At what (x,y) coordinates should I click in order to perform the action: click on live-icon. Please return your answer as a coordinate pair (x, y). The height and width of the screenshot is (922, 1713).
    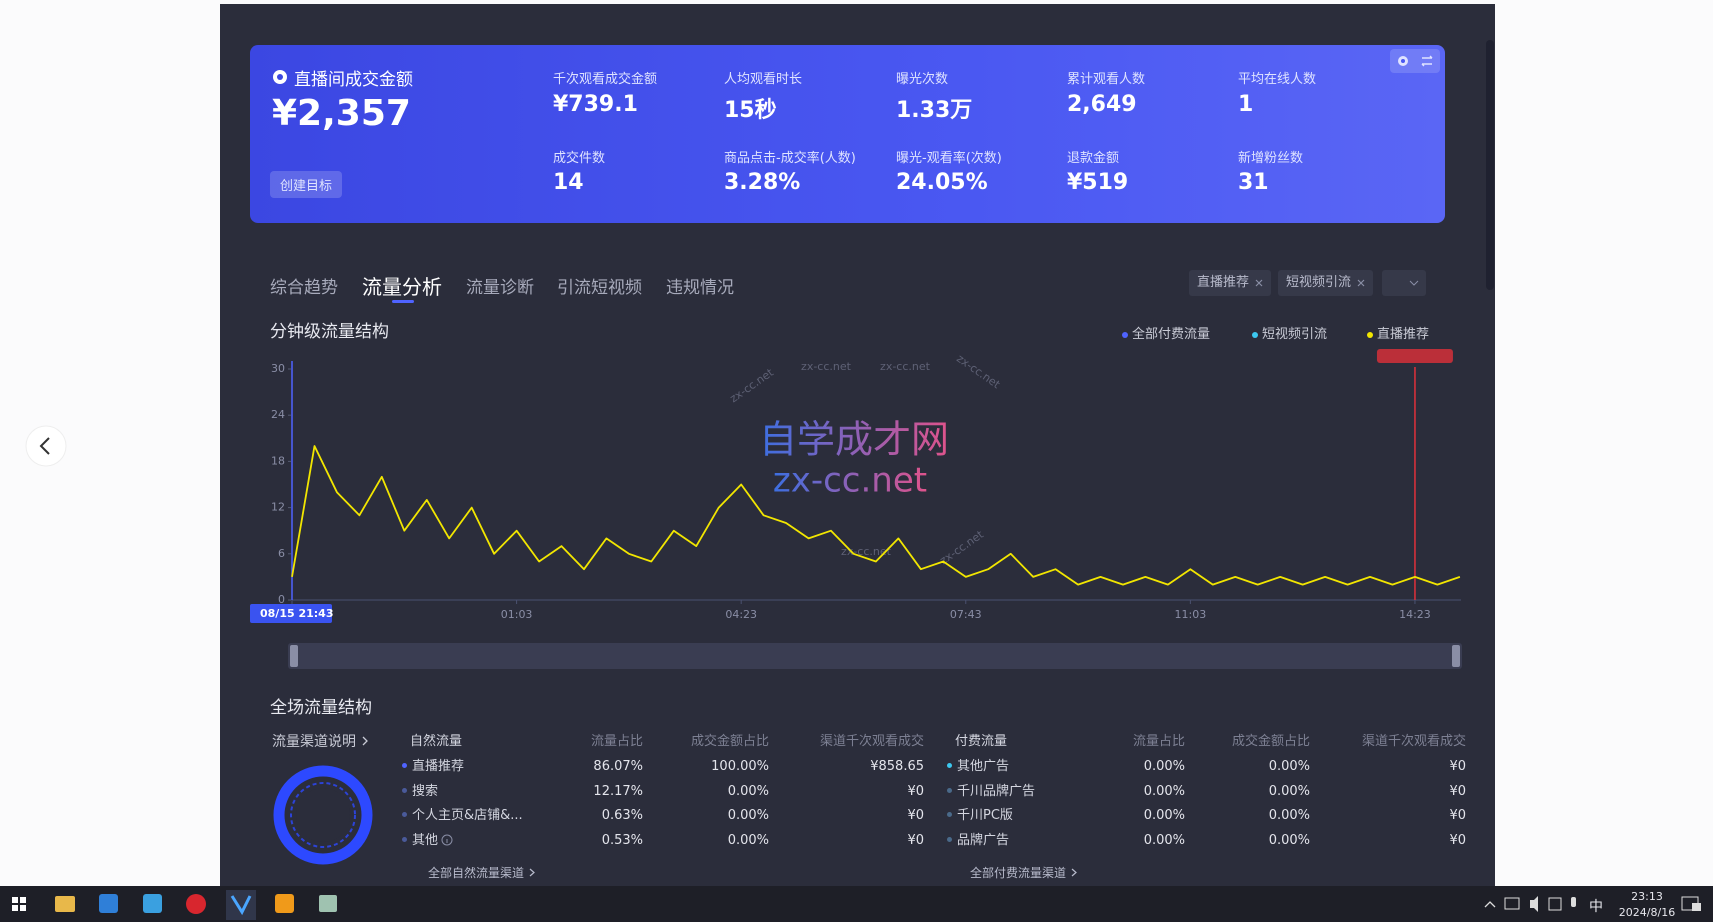
    Looking at the image, I should click on (280, 77).